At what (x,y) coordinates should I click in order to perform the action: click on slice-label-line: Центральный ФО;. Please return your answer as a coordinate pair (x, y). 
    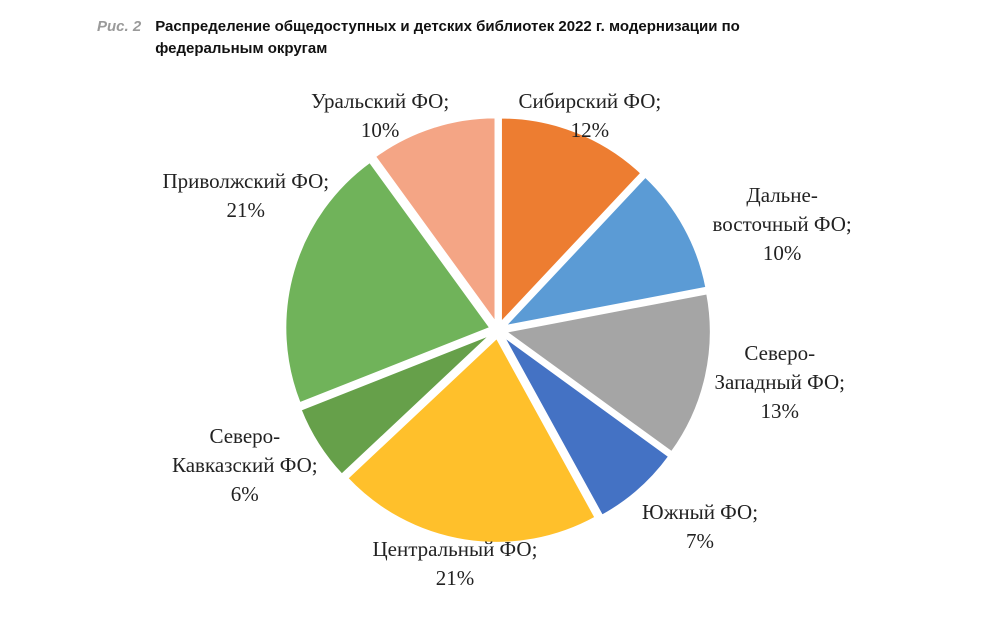
    Looking at the image, I should click on (455, 549).